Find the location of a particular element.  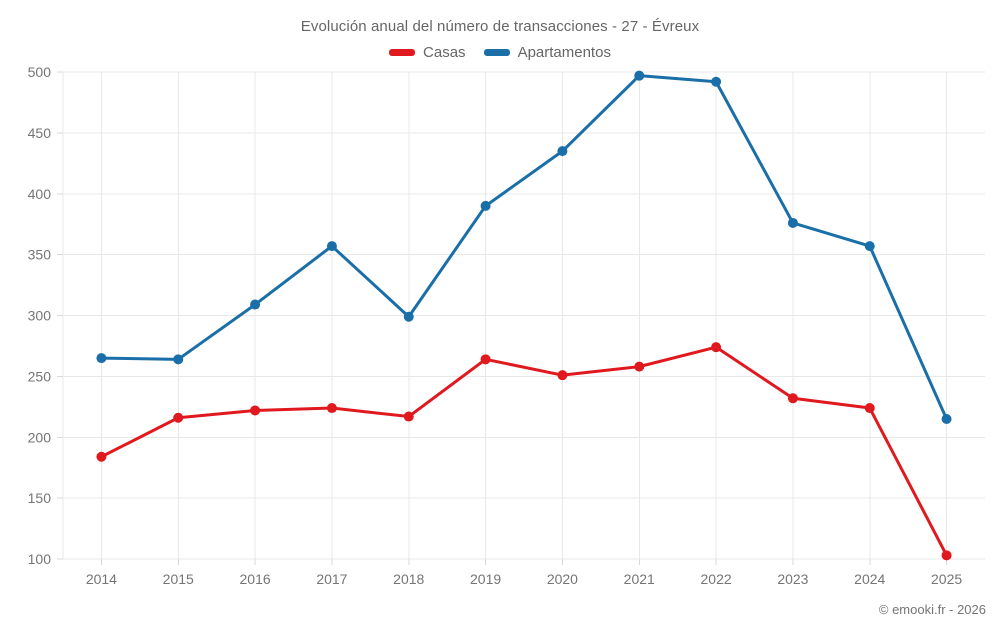

x-axis-tick-label: 2021 is located at coordinates (639, 579).